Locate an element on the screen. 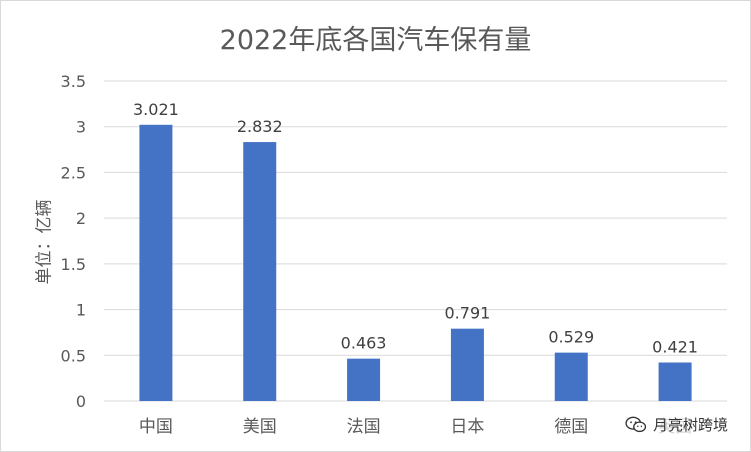  data-label: 0.529 is located at coordinates (571, 337).